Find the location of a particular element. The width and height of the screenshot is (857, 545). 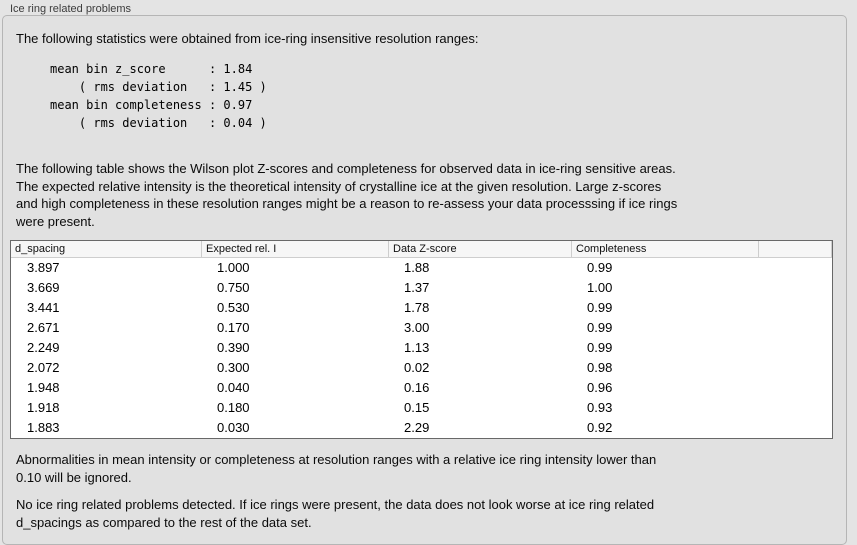

table-cell: 1.000 is located at coordinates (233, 267).